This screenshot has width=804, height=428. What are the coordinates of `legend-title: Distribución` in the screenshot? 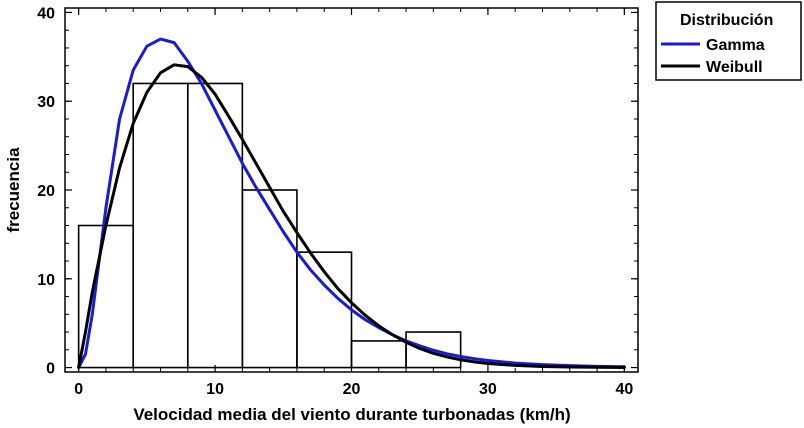 It's located at (726, 20).